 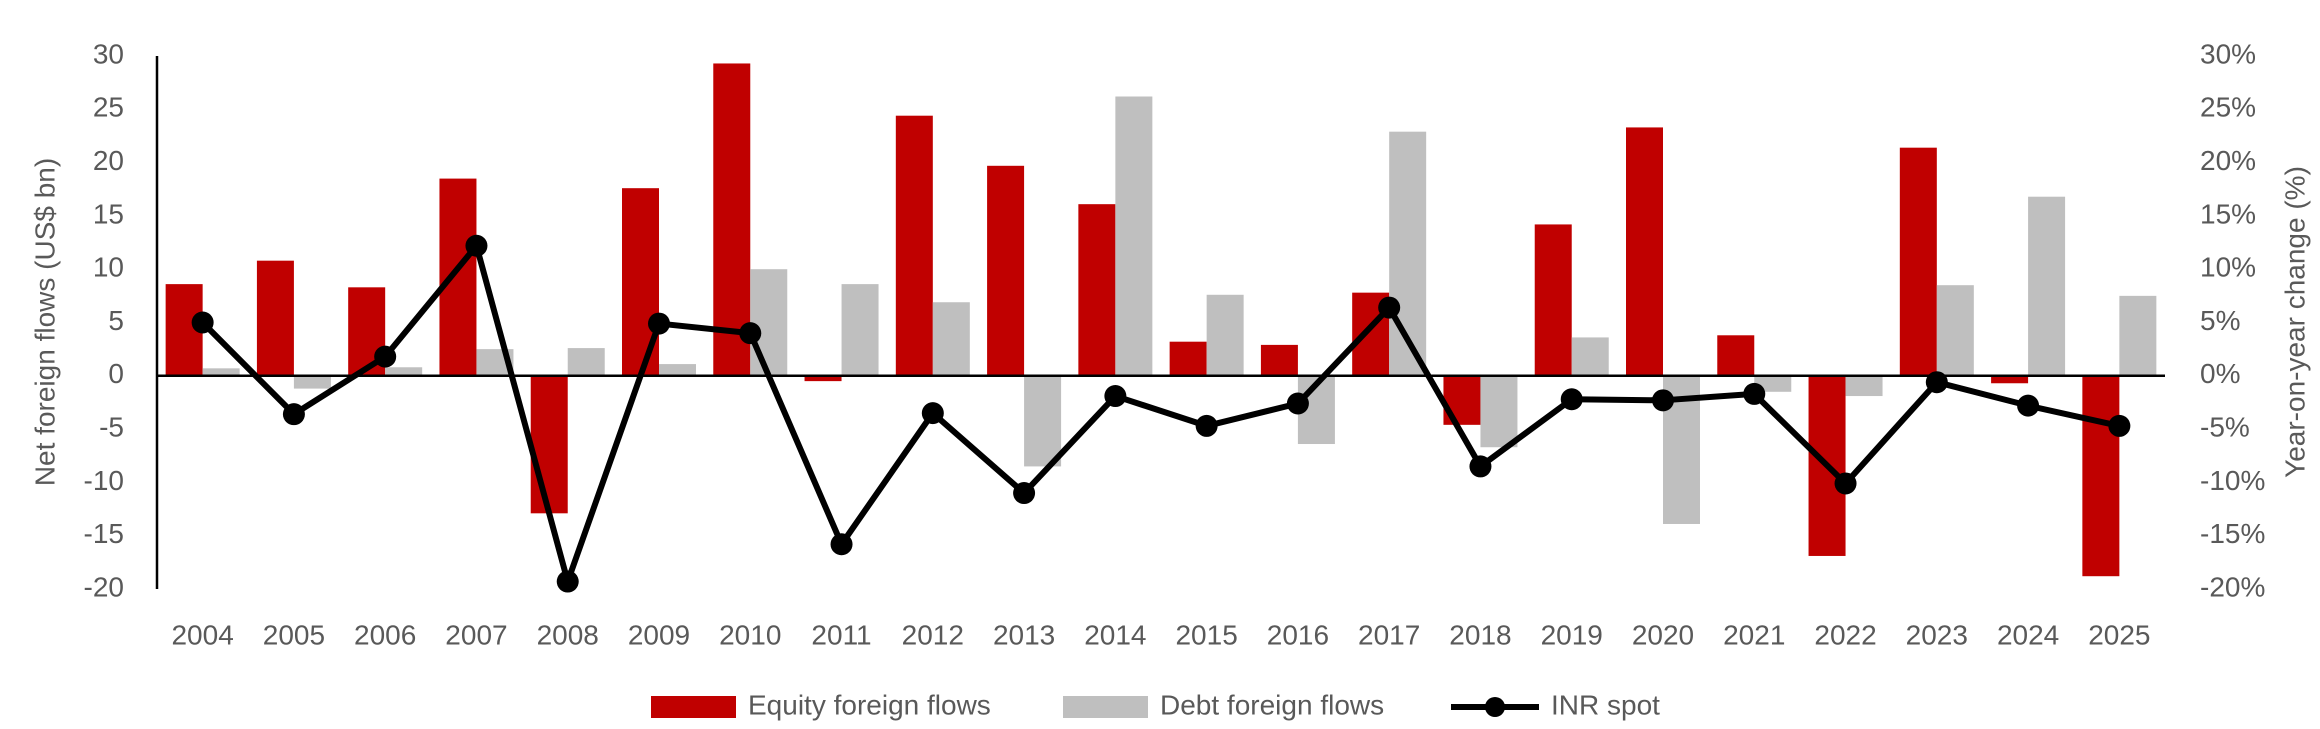 I want to click on y-axis-title: Net foreign flows (US$ bn), so click(x=44, y=322).